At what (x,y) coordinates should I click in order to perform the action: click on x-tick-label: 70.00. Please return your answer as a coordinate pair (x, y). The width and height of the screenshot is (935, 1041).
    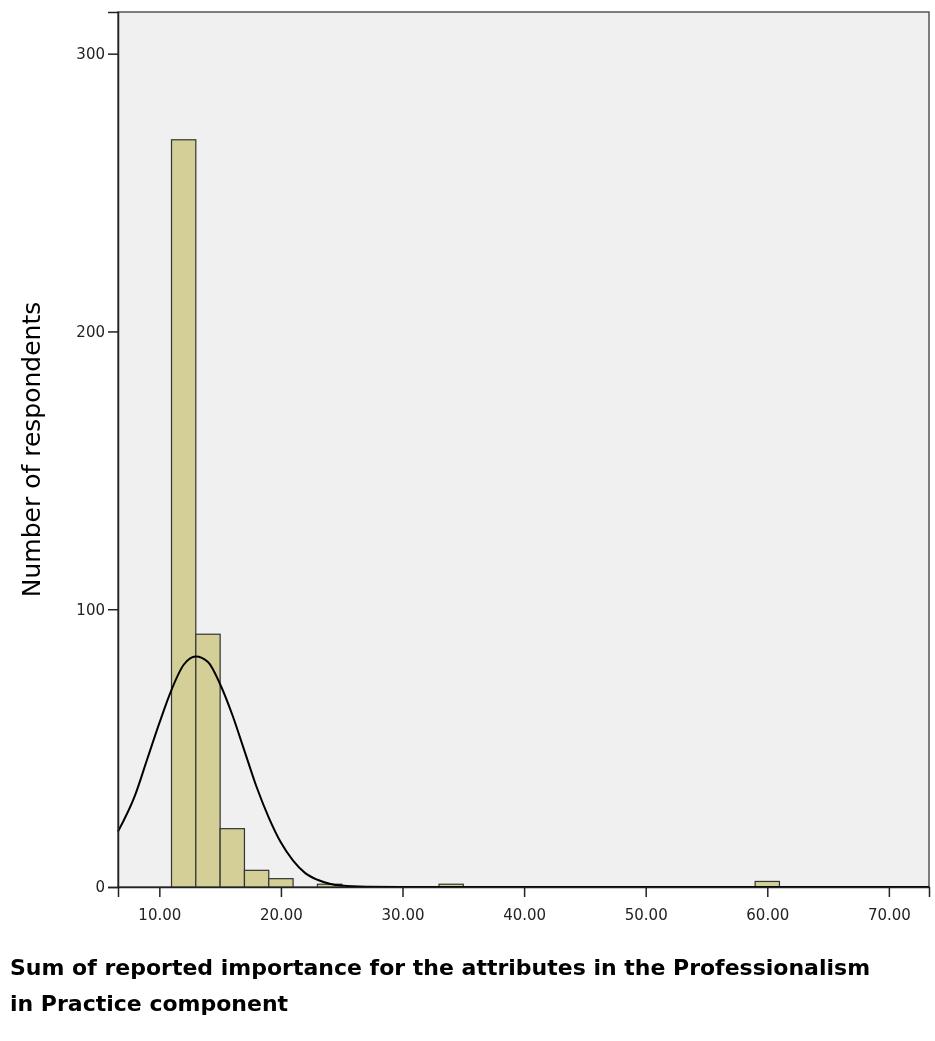
    Looking at the image, I should click on (889, 914).